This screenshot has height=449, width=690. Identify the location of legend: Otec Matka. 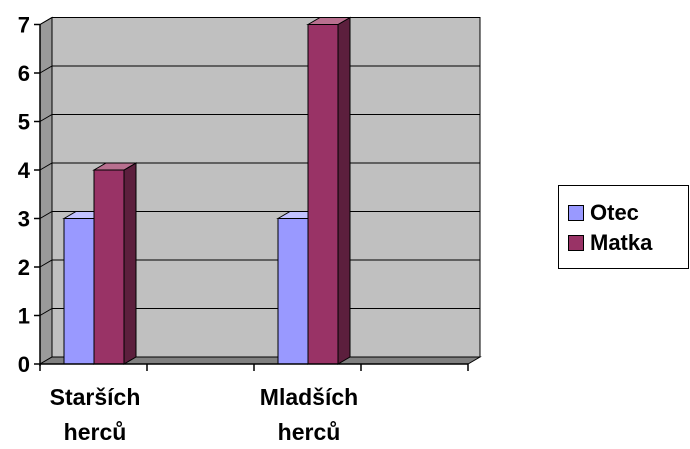
(623, 227).